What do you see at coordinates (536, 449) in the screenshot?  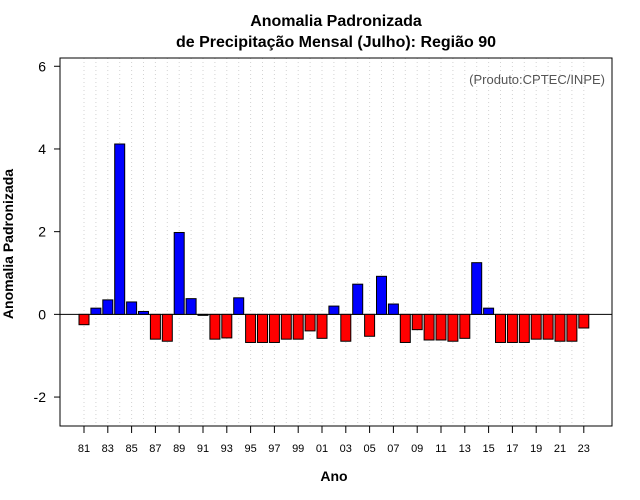 I see `x-tick-label: 19` at bounding box center [536, 449].